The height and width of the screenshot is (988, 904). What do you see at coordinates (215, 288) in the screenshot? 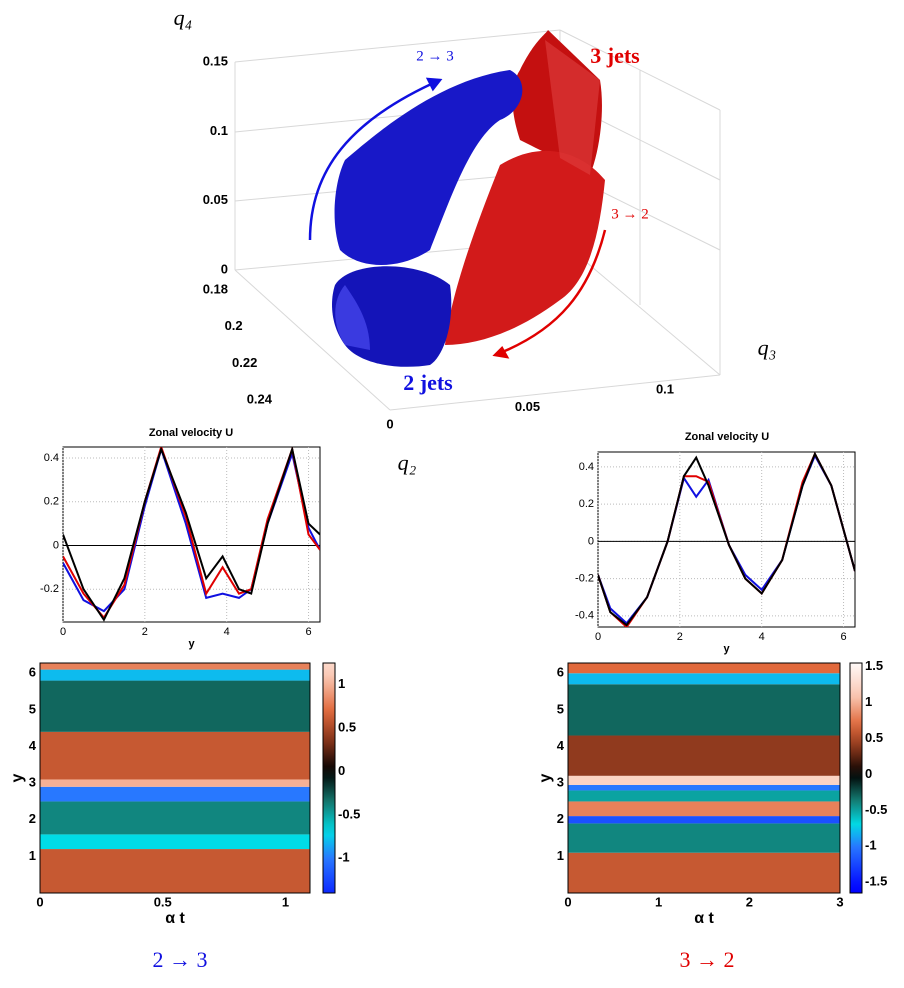
I see `x-tick-label: 0.18` at bounding box center [215, 288].